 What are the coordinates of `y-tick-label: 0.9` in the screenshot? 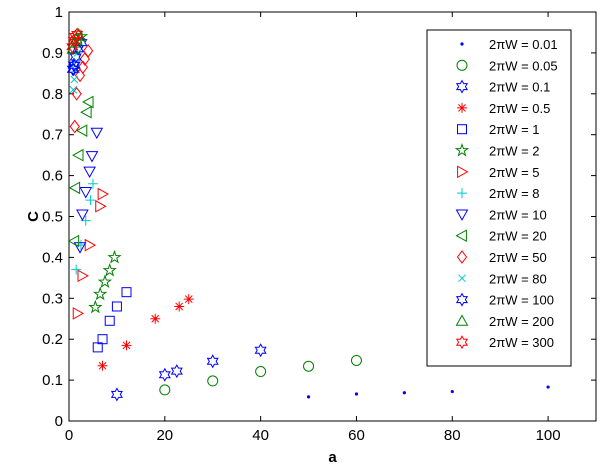 It's located at (52, 53).